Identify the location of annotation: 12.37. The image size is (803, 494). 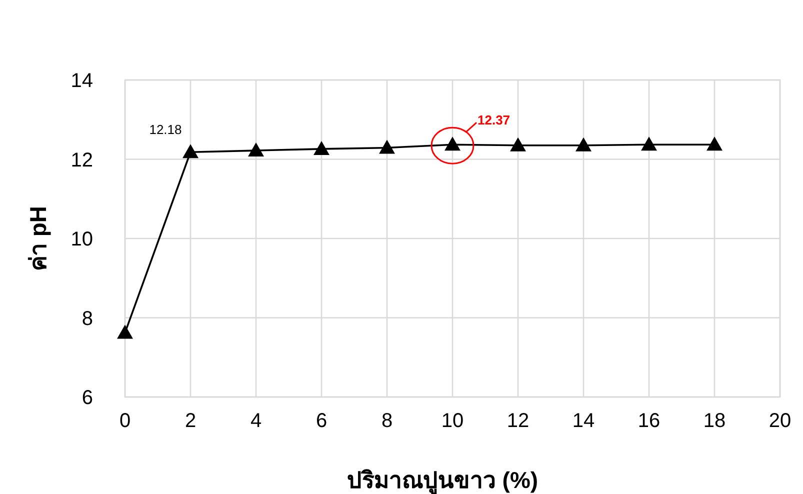
(494, 120).